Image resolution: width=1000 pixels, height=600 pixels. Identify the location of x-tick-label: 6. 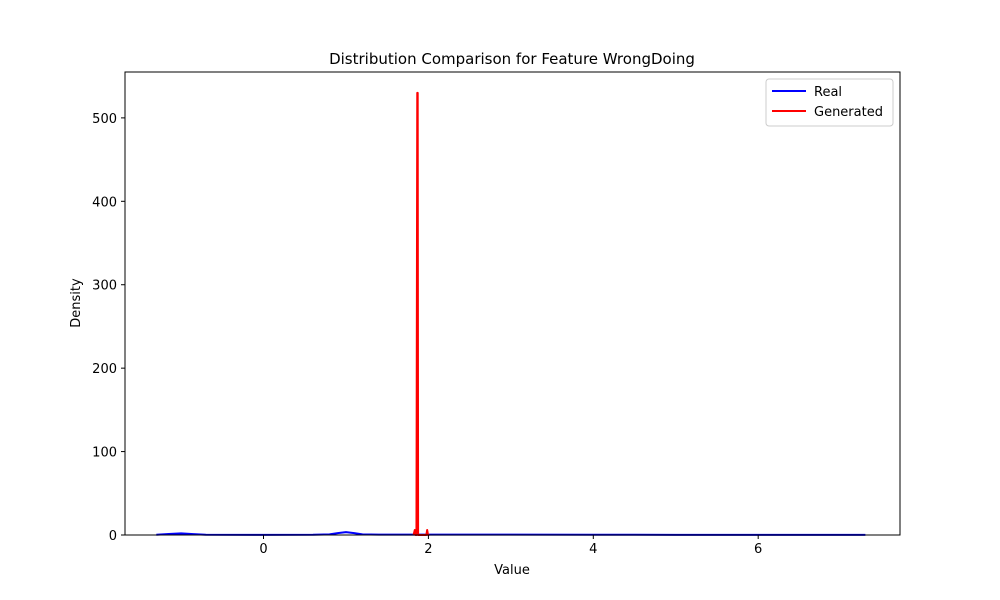
(758, 549).